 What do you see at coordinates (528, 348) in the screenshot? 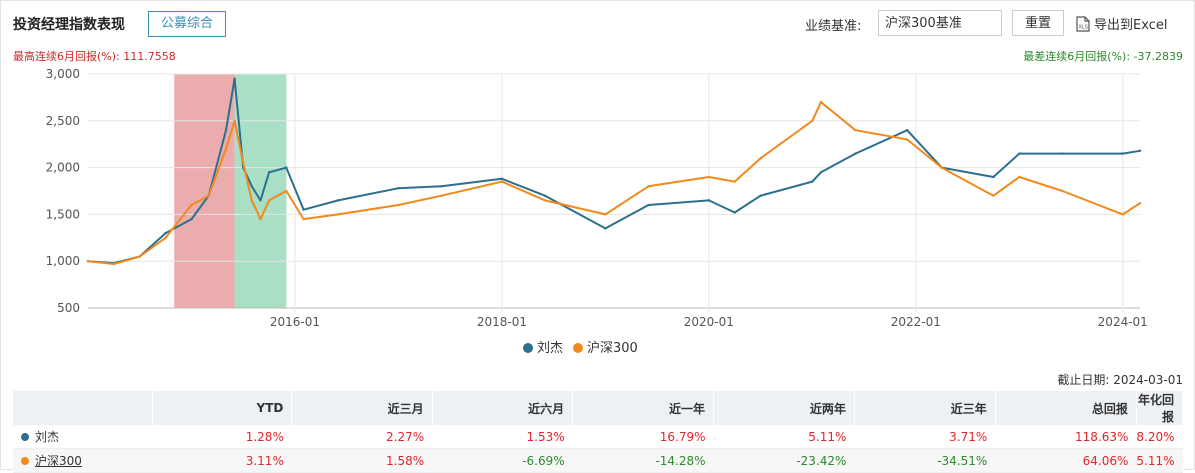
I see `legend-marker` at bounding box center [528, 348].